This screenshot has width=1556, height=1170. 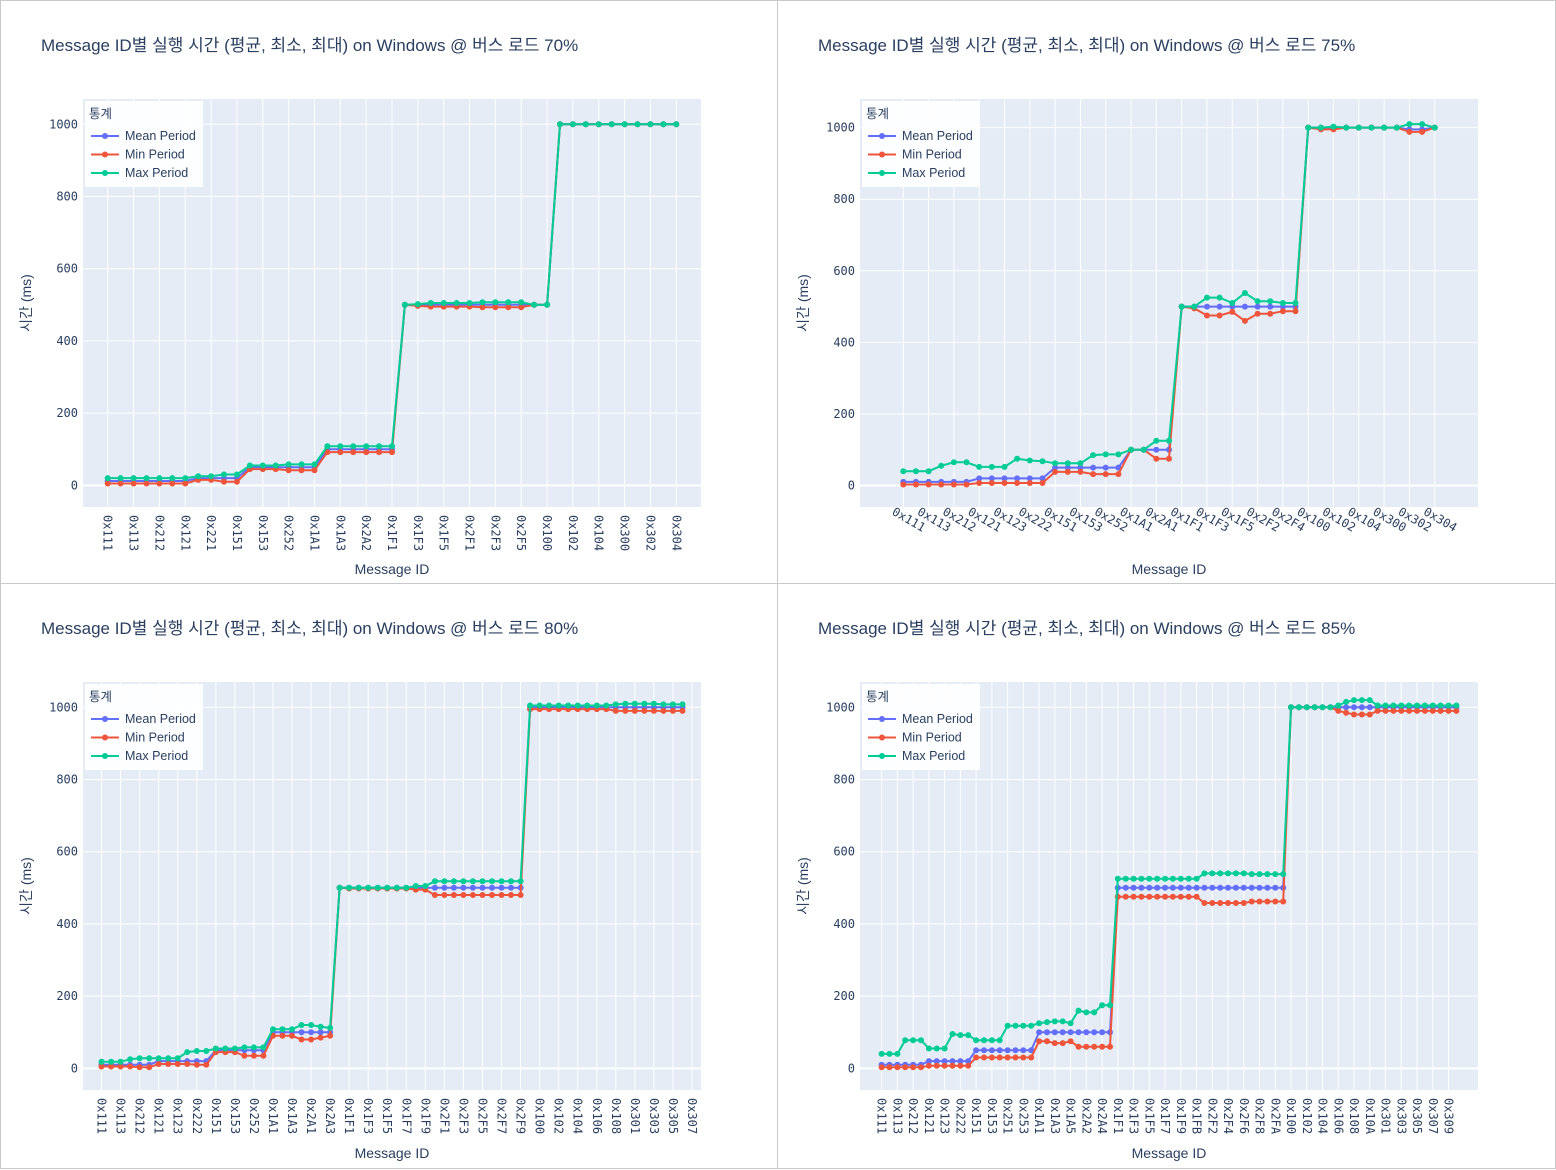 What do you see at coordinates (521, 1116) in the screenshot?
I see `x-tick-label: 0x2F9` at bounding box center [521, 1116].